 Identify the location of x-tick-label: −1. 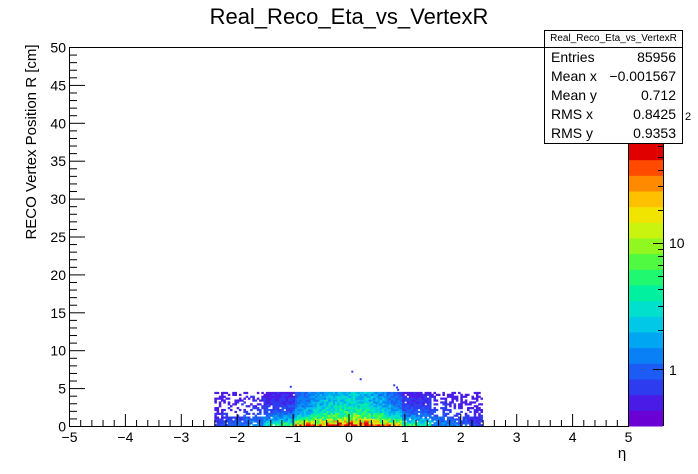
(293, 437).